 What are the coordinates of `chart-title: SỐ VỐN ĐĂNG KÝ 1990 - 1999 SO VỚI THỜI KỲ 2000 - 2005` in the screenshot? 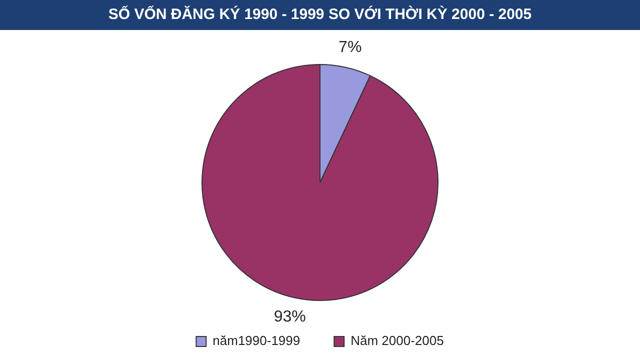 It's located at (320, 15).